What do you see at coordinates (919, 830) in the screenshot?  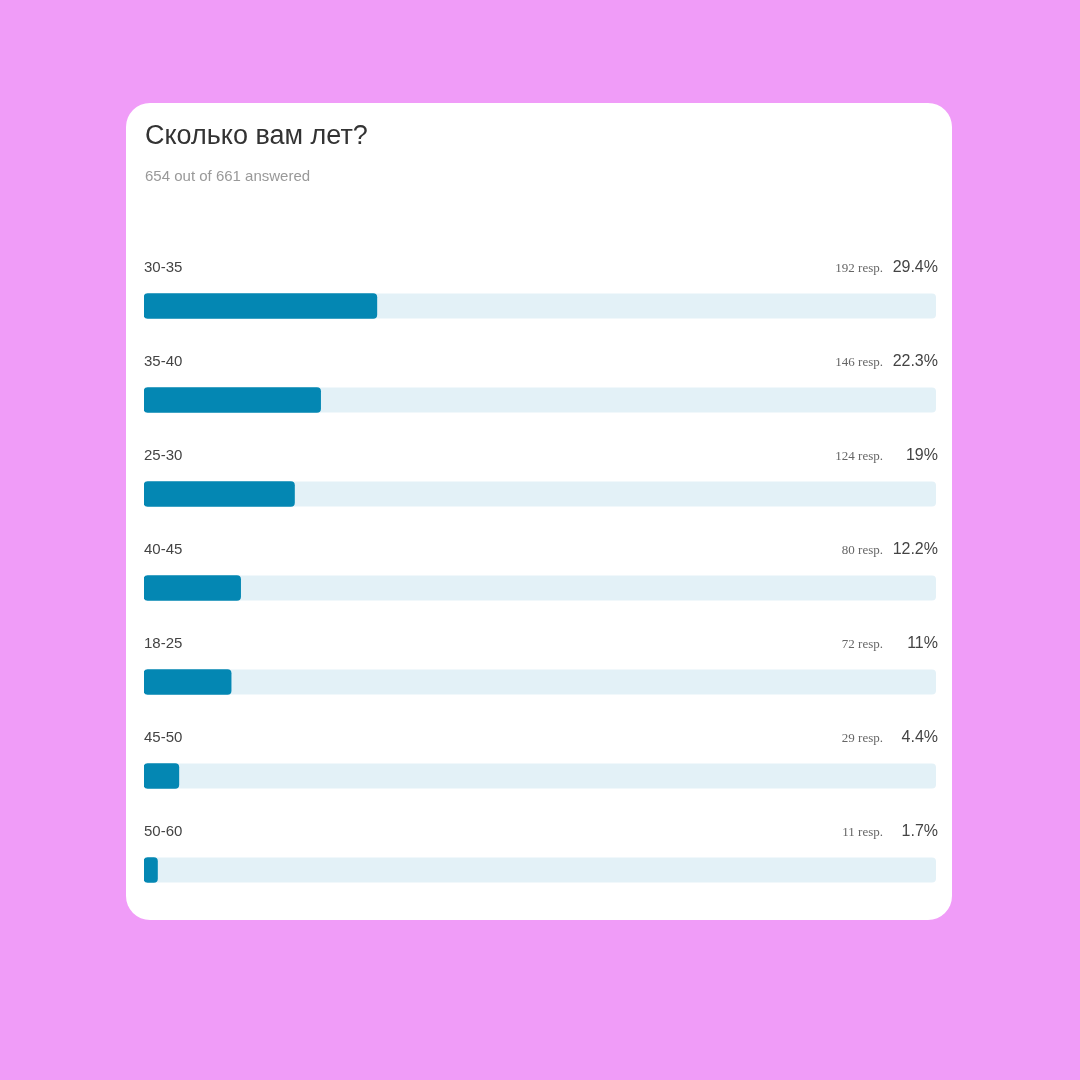 I see `data-label: 1.7%` at bounding box center [919, 830].